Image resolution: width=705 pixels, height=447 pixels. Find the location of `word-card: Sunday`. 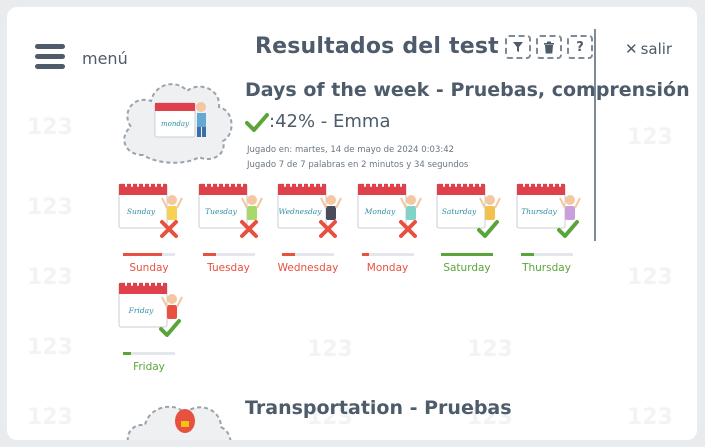

word-card: Sunday is located at coordinates (150, 211).